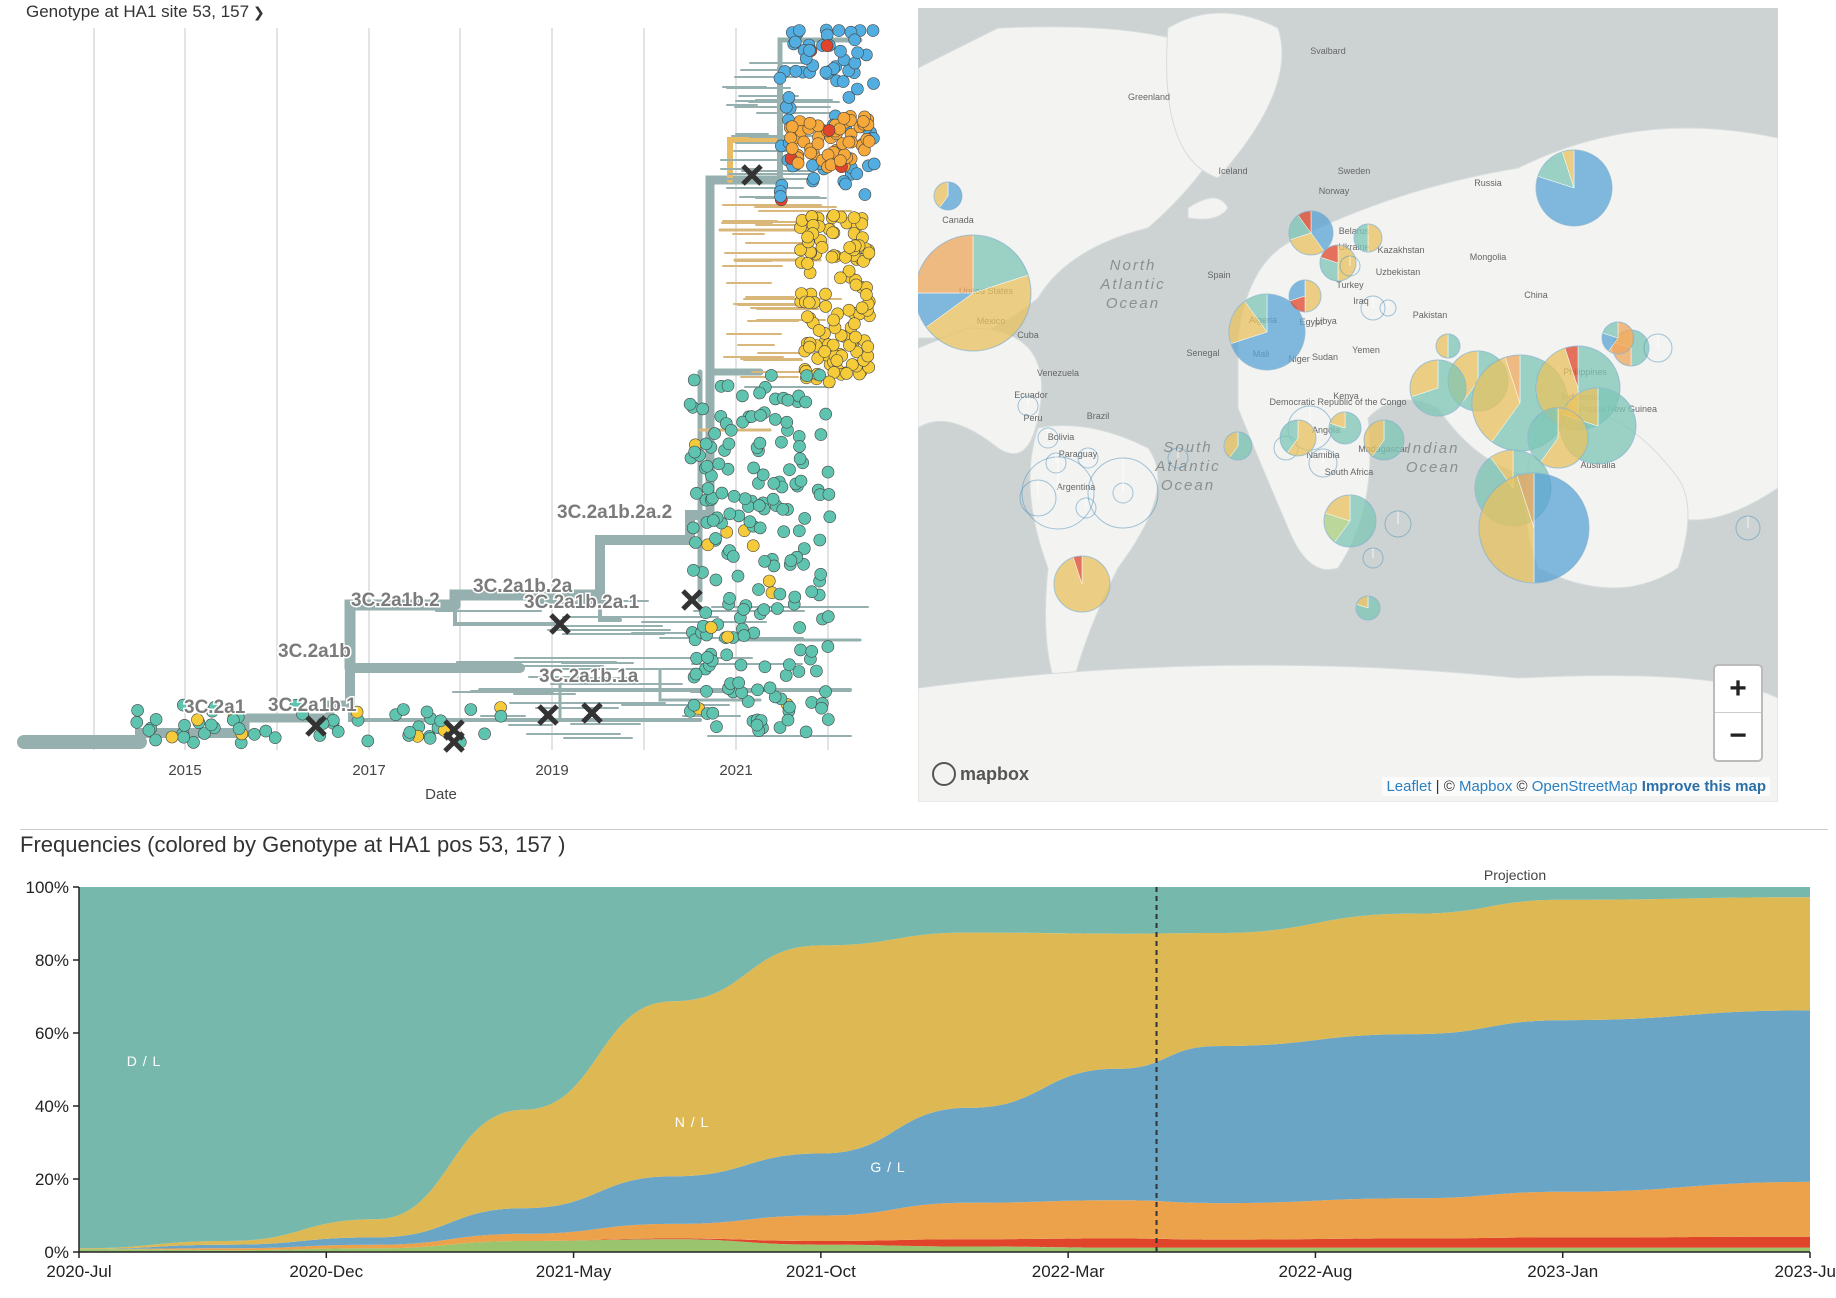 This screenshot has height=1298, width=1836. Describe the element at coordinates (615, 513) in the screenshot. I see `clade-label: 3C.2a1b.2a.2` at that location.